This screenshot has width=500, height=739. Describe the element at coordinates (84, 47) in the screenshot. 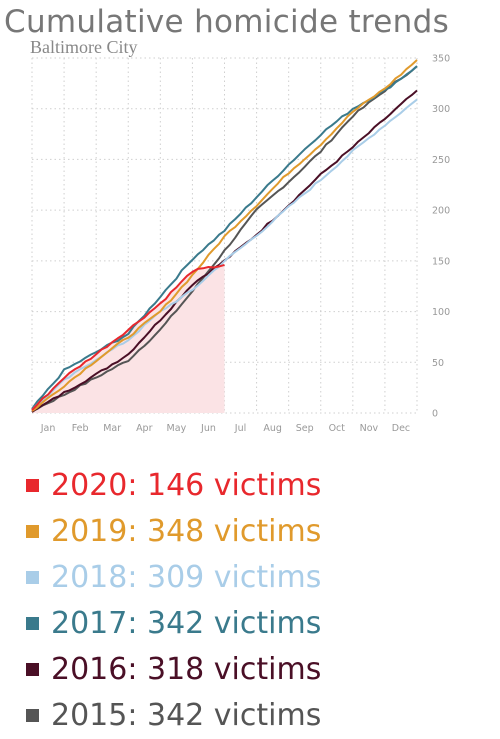

I see `chart-subtitle: Baltimore City` at that location.